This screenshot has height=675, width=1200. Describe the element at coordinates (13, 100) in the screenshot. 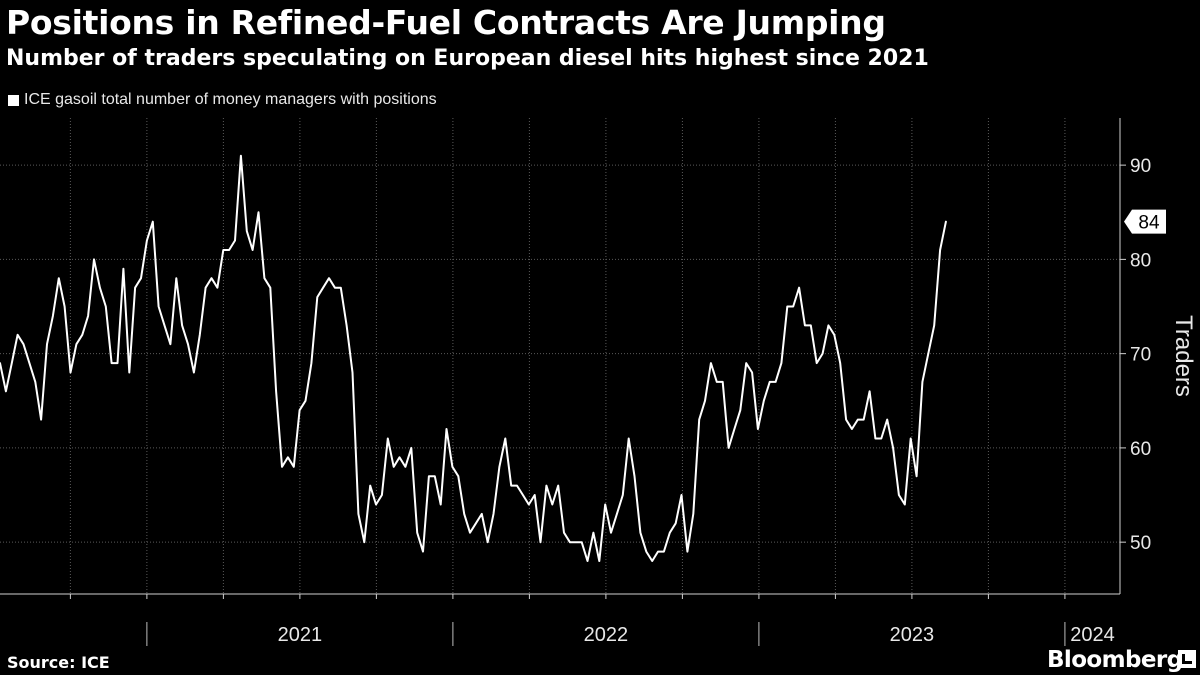

I see `legend-swatch` at that location.